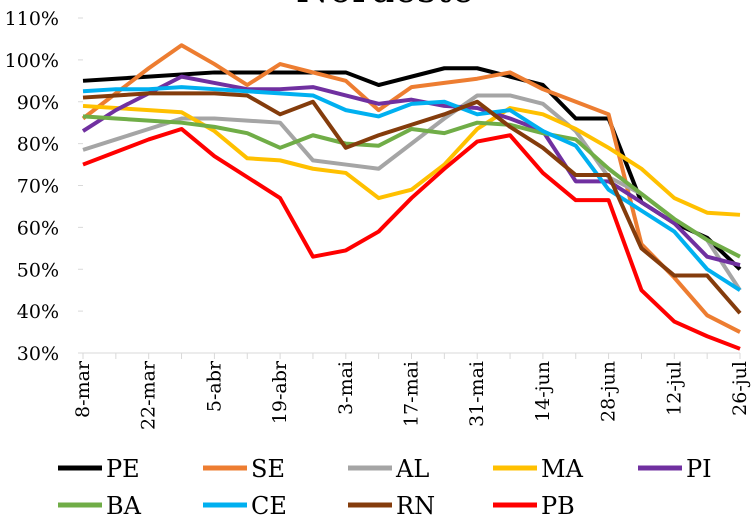 This screenshot has width=756, height=524. Describe the element at coordinates (412, 469) in the screenshot. I see `legend-label: AL` at that location.